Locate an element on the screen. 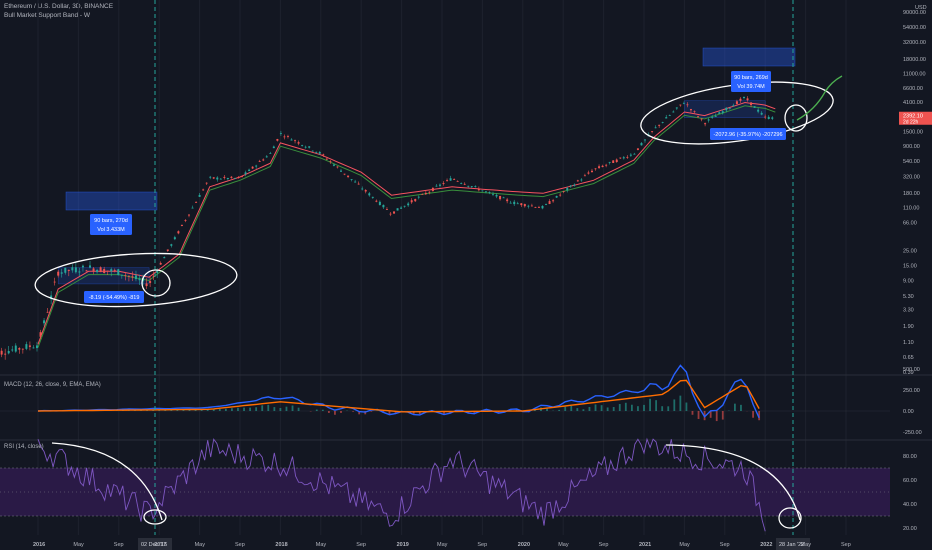 This screenshot has height=550, width=932. price-tick-label: 180.00 is located at coordinates (911, 194).